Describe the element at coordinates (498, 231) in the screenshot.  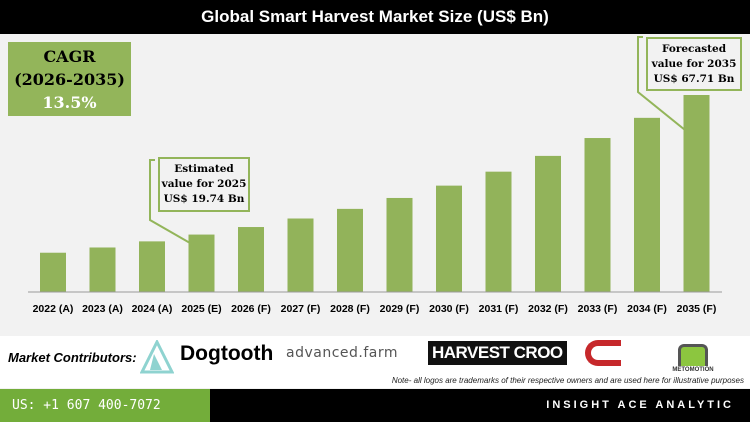
I see `bar-2031 (F)` at that location.